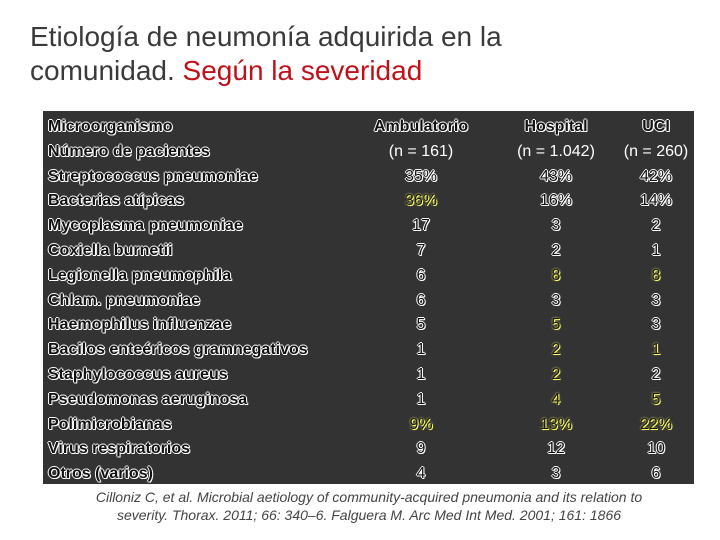 The height and width of the screenshot is (540, 720). I want to click on cell: 10, so click(656, 449).